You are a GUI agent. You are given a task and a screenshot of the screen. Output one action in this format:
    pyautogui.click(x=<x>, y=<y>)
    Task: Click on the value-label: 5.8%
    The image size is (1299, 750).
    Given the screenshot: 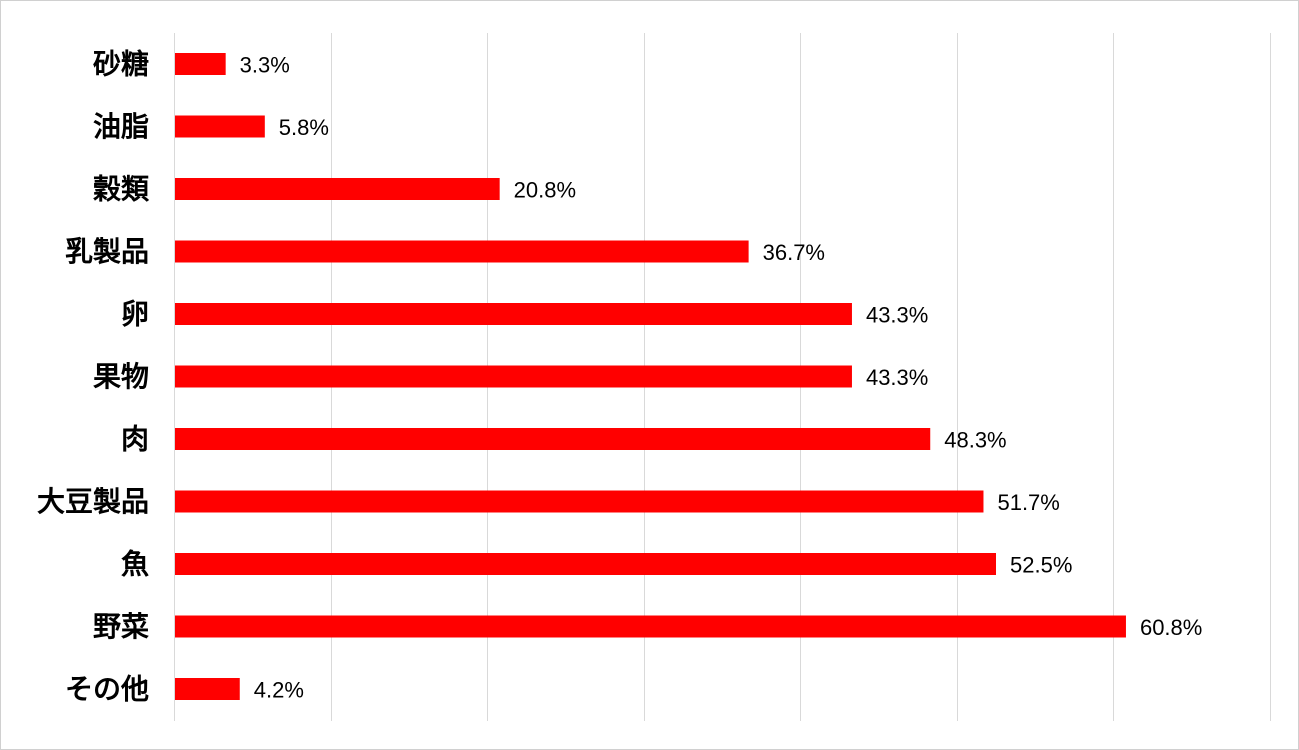 What is the action you would take?
    pyautogui.click(x=304, y=127)
    